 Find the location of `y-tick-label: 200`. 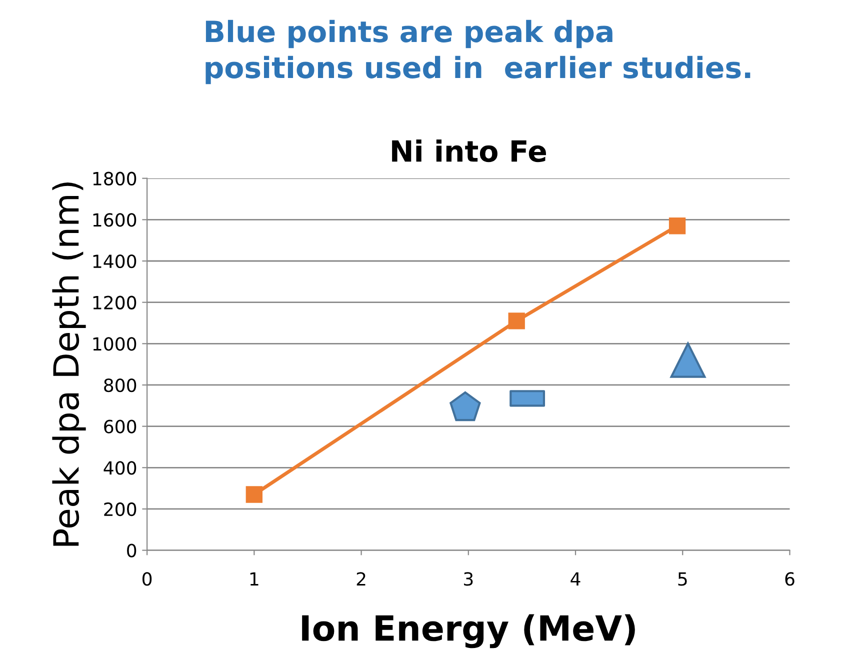

y-tick-label: 200 is located at coordinates (120, 509).